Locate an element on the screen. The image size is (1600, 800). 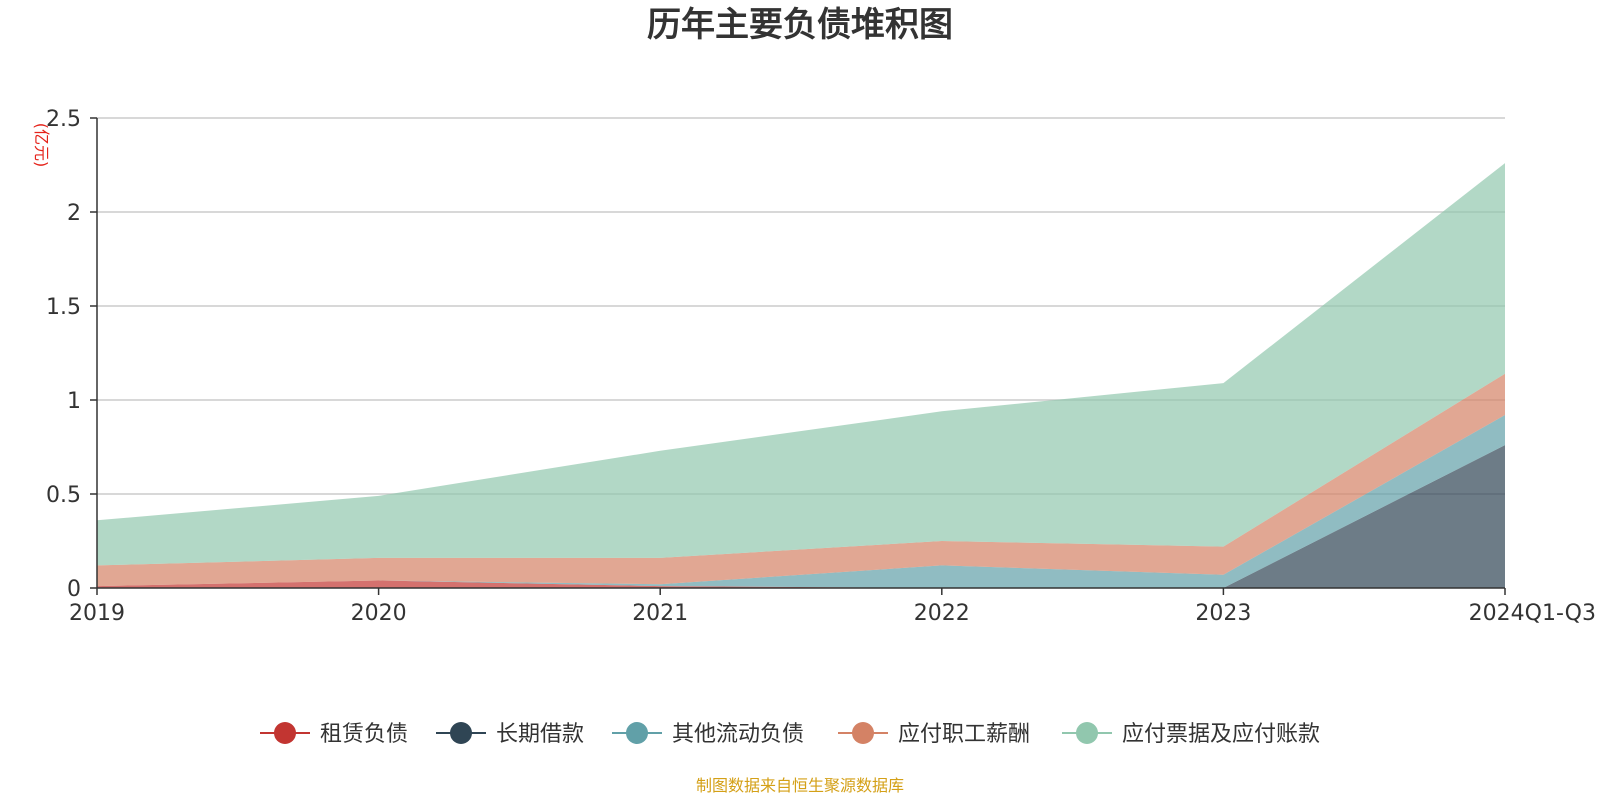
area-租赁负债 is located at coordinates (801, 584).